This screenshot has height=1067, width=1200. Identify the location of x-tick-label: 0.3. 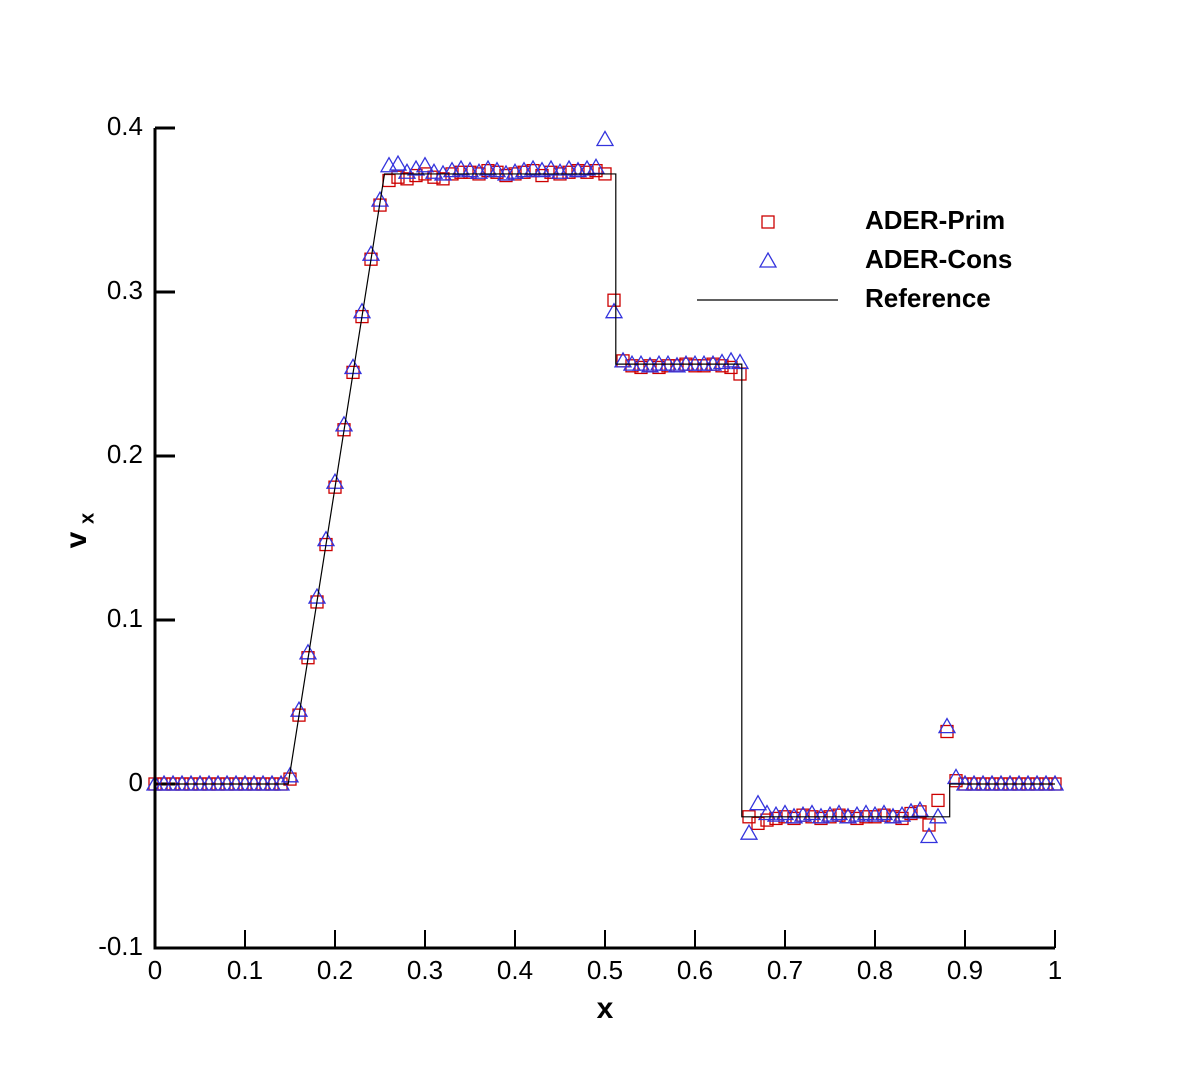
(425, 970).